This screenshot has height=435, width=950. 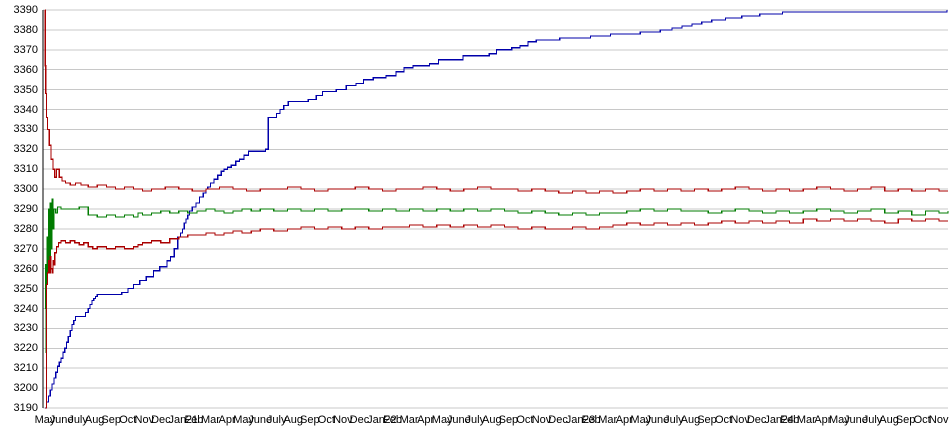 What do you see at coordinates (25, 288) in the screenshot?
I see `y-tick-label: 3250` at bounding box center [25, 288].